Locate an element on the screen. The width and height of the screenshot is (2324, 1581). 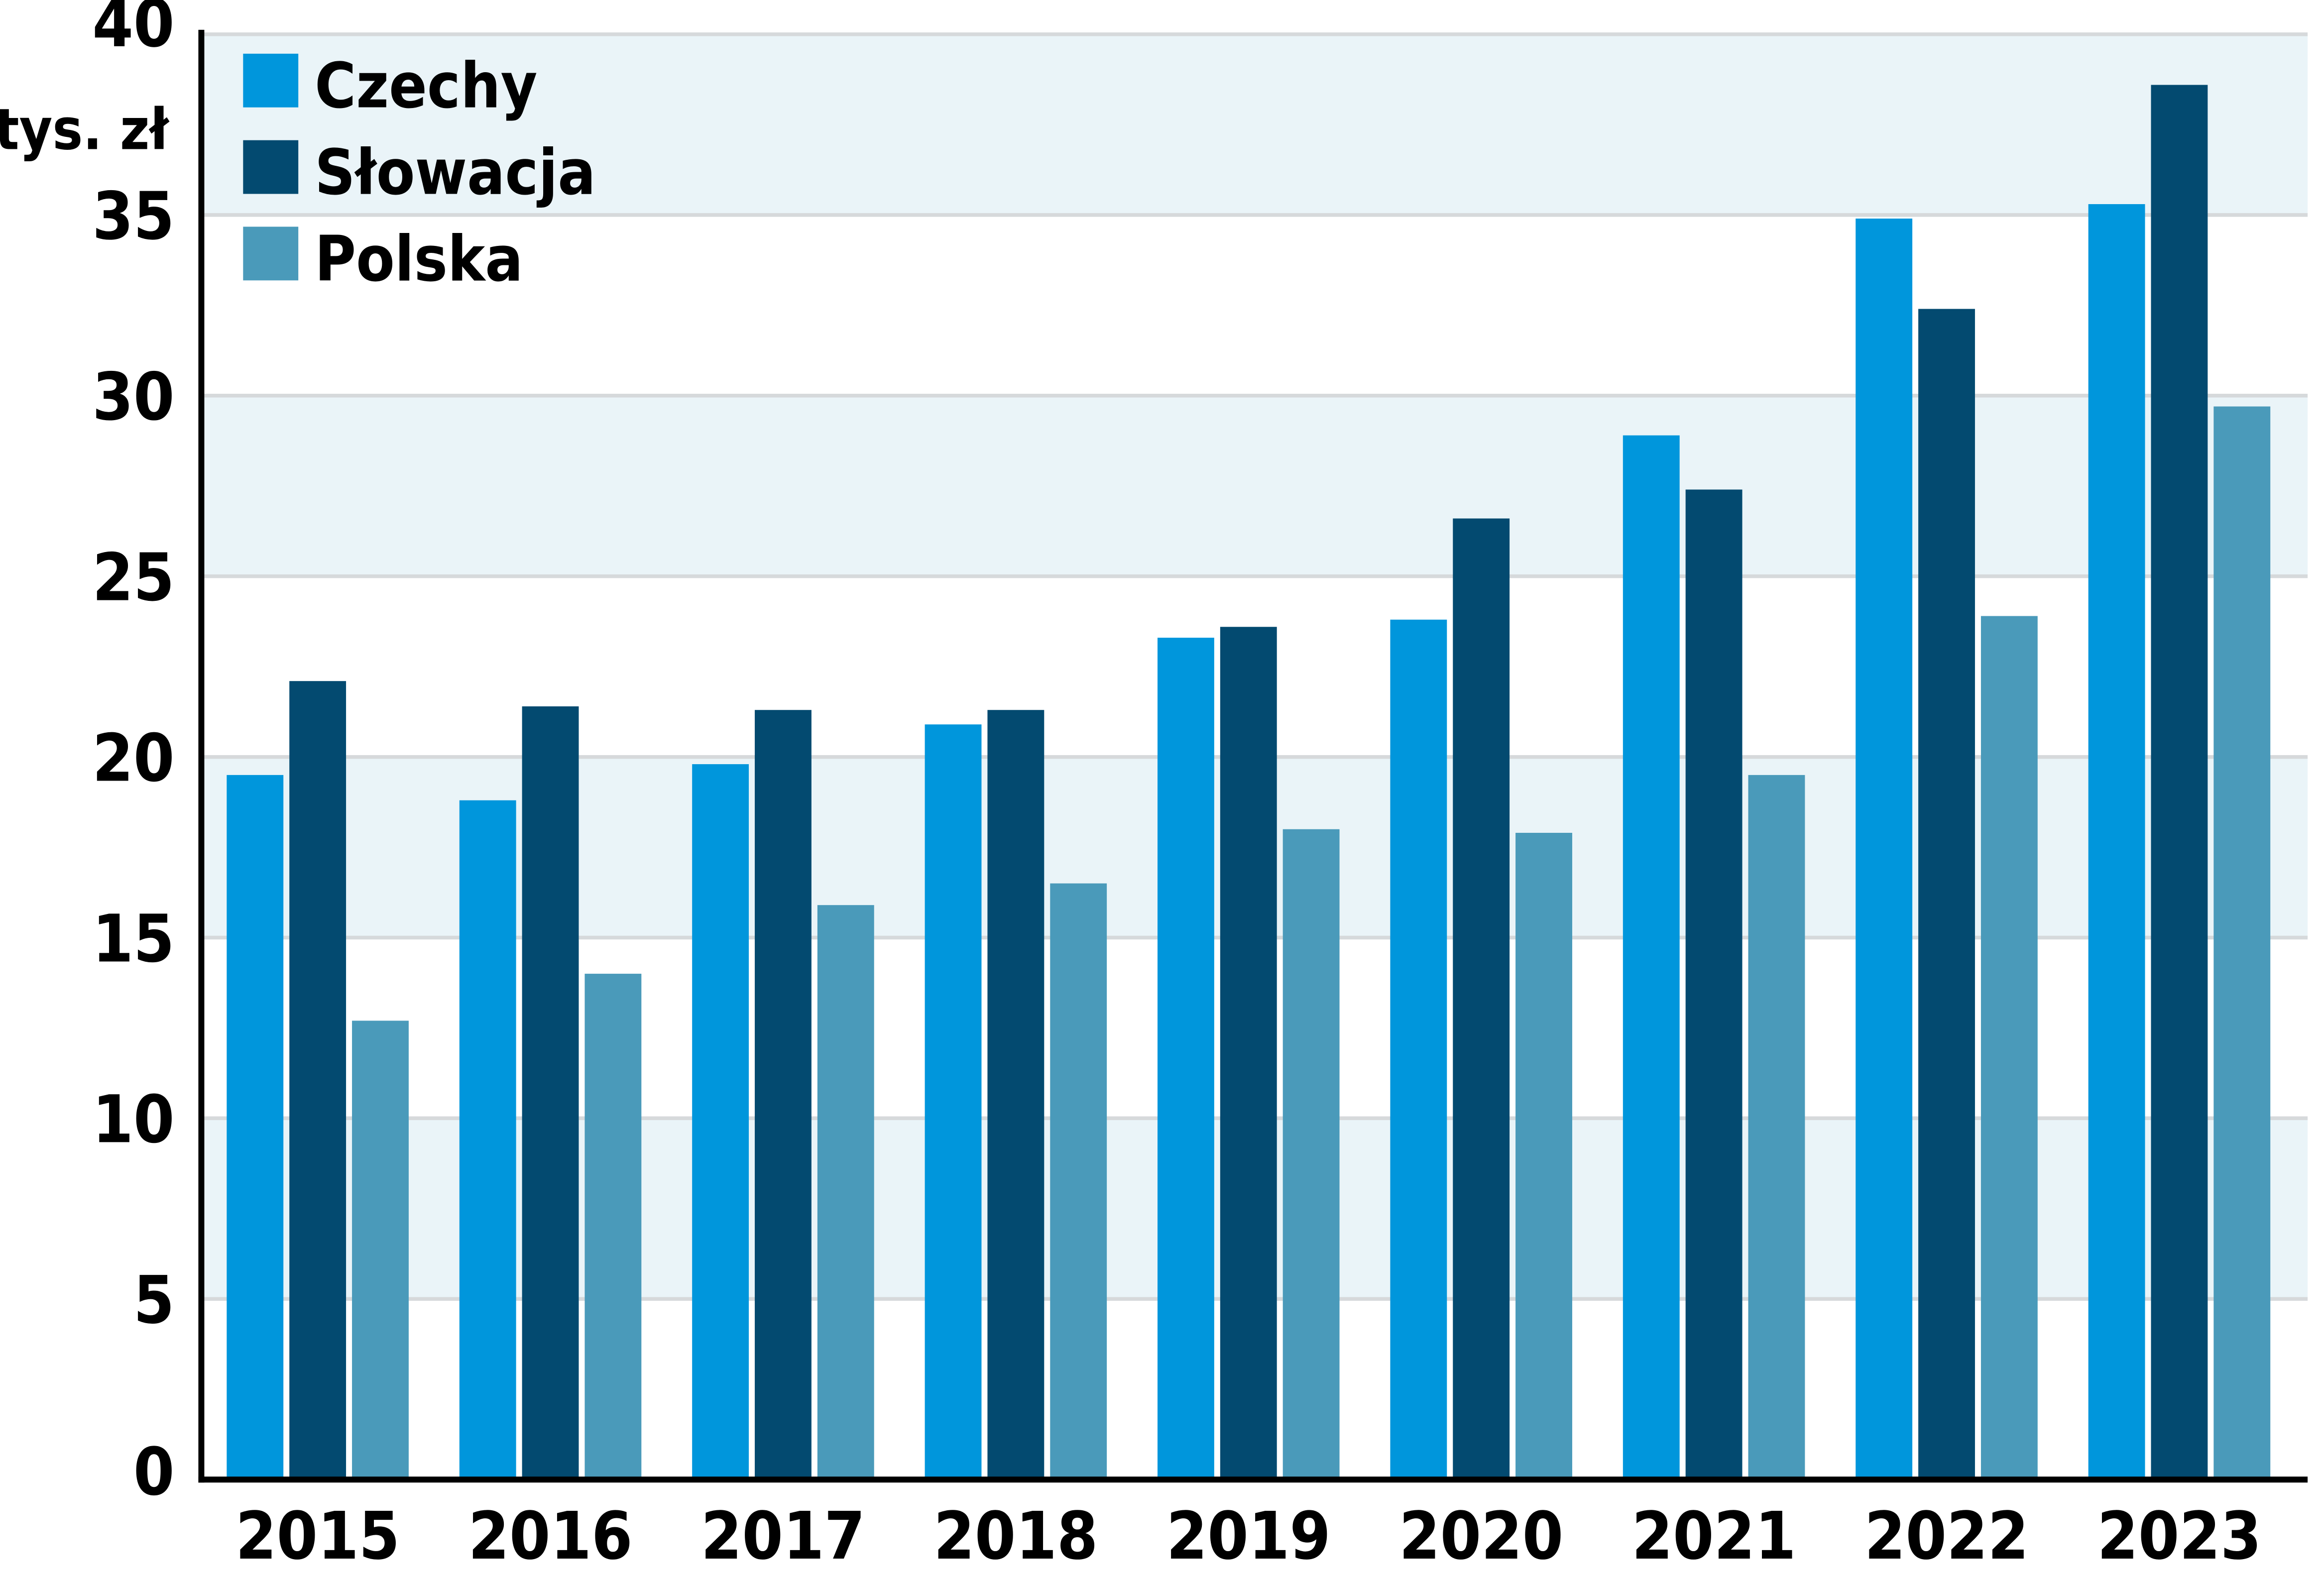
bar-słowacja-2020 is located at coordinates (1481, 999).